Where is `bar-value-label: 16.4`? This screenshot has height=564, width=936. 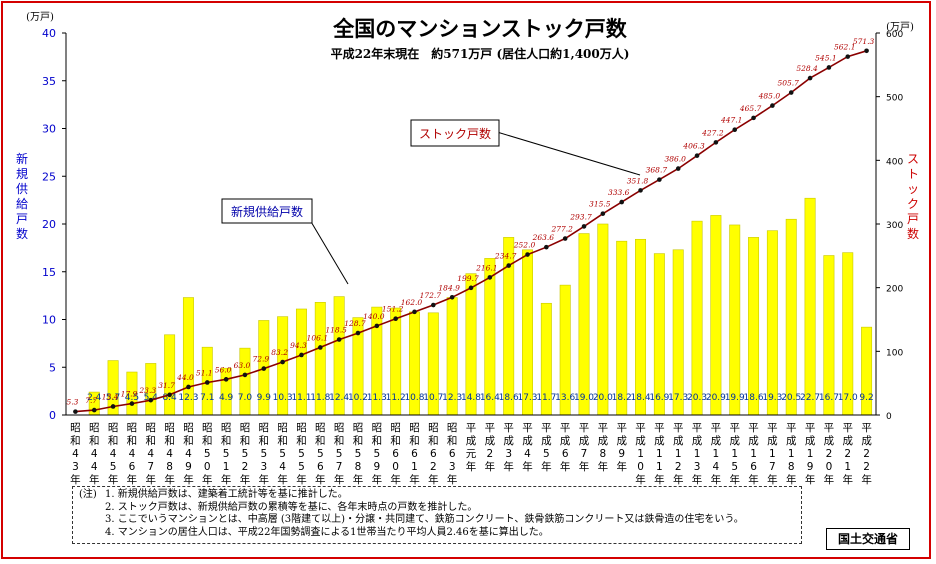
bar-value-label: 16.4 is located at coordinates (490, 398).